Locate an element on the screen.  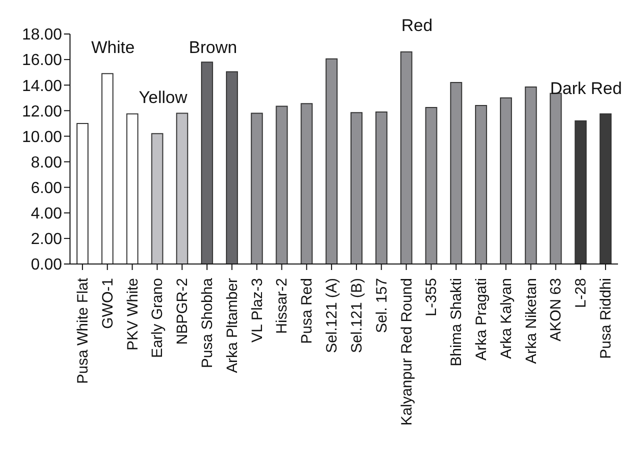
y-tick-label: 16.00 is located at coordinates (42, 61).